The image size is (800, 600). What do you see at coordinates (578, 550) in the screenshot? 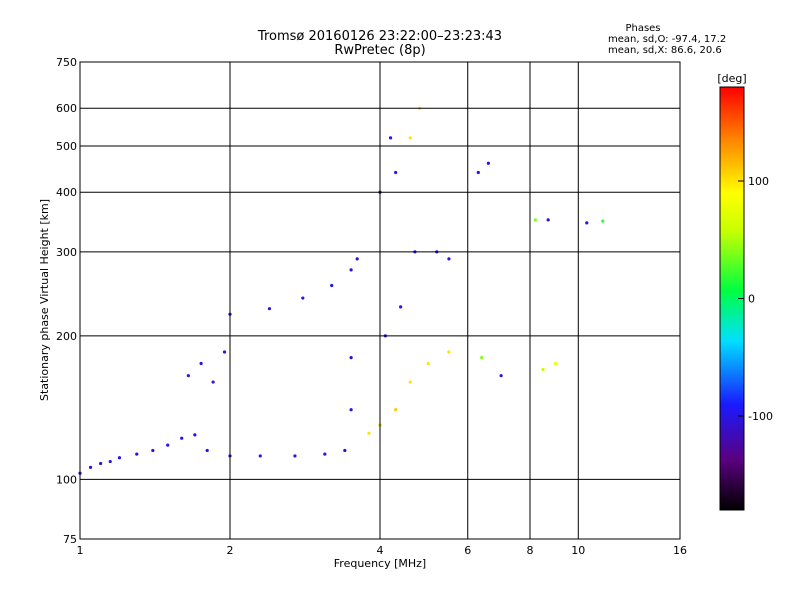
I see `x-tick-label: 10` at bounding box center [578, 550].